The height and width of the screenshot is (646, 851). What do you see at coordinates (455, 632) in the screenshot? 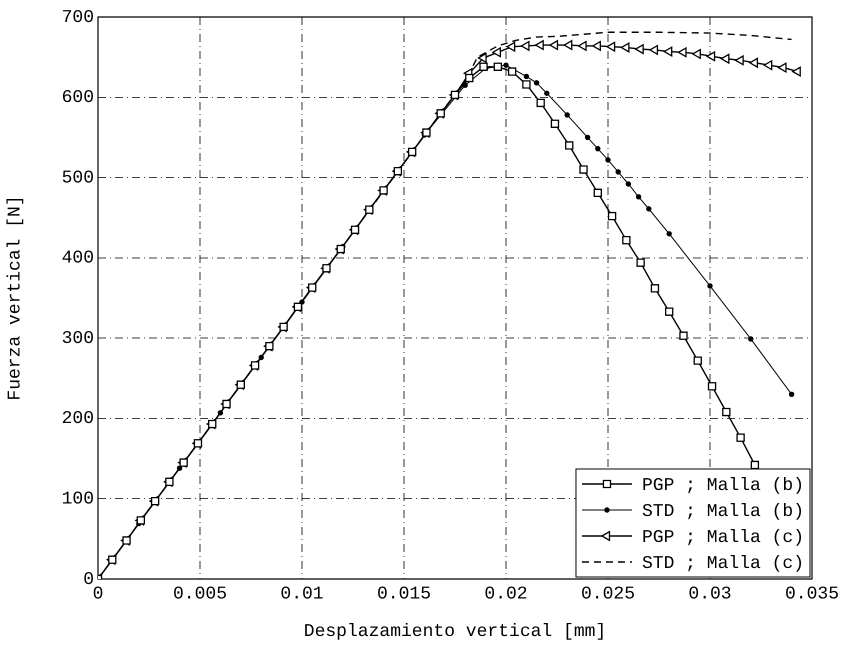
I see `x-axis-title: Desplazamiento vertical [mm]` at bounding box center [455, 632].